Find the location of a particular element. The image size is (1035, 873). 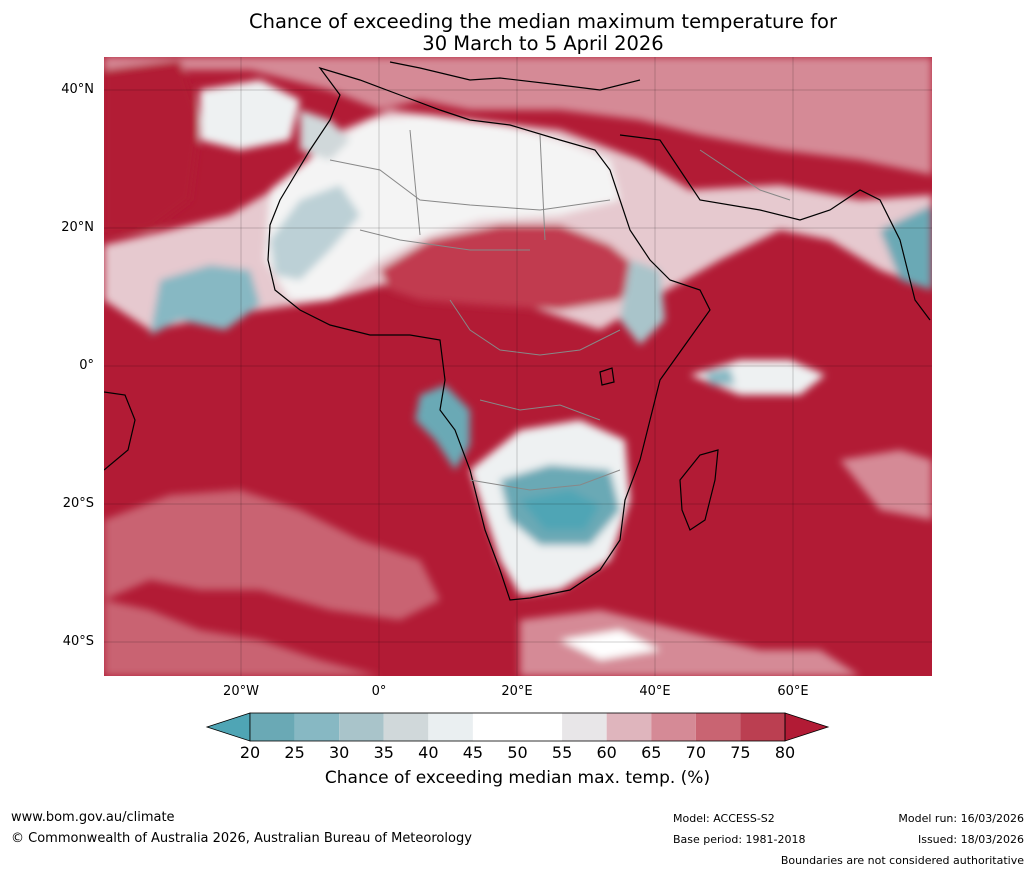

colorbar is located at coordinates (517, 727).